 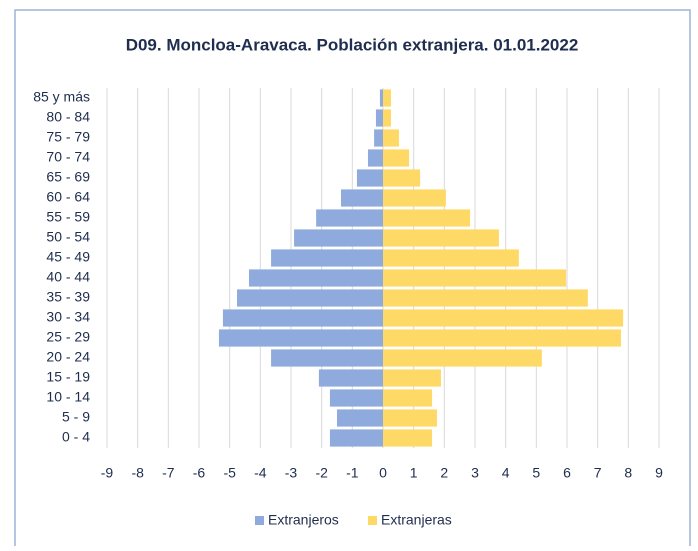 I want to click on x-tick-label: -3, so click(x=291, y=473).